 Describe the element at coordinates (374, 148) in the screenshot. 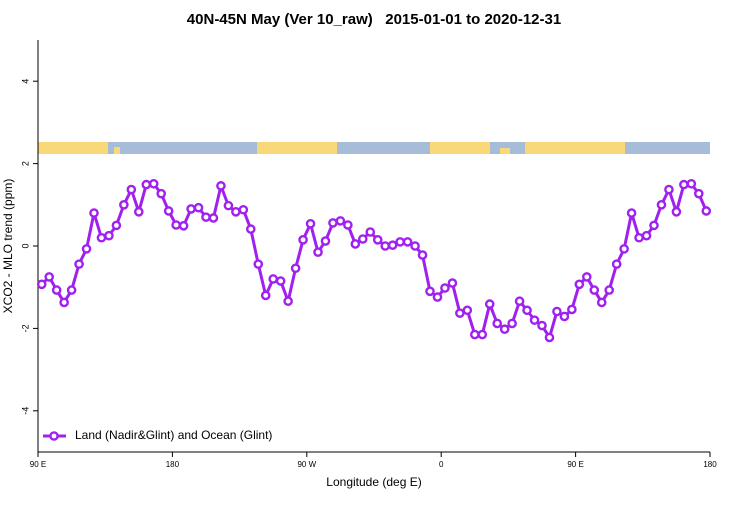

I see `surface-band` at that location.